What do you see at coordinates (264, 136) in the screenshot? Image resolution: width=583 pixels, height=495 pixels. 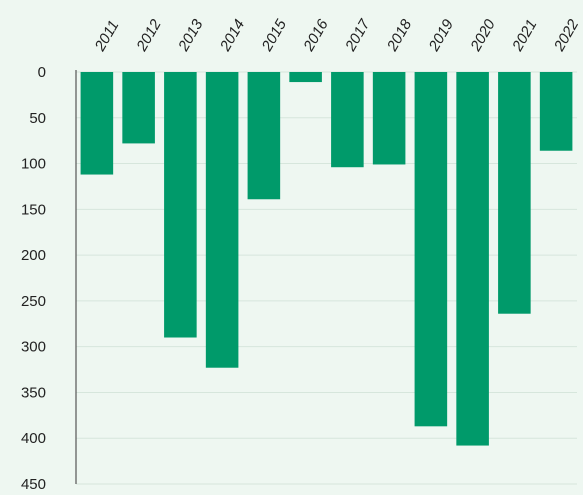 I see `bar-2015` at bounding box center [264, 136].